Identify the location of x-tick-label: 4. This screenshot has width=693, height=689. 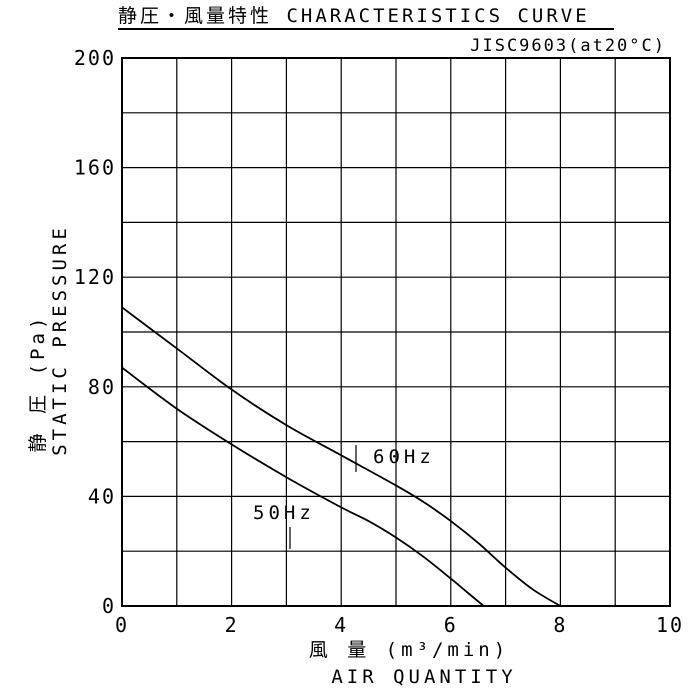
(341, 625).